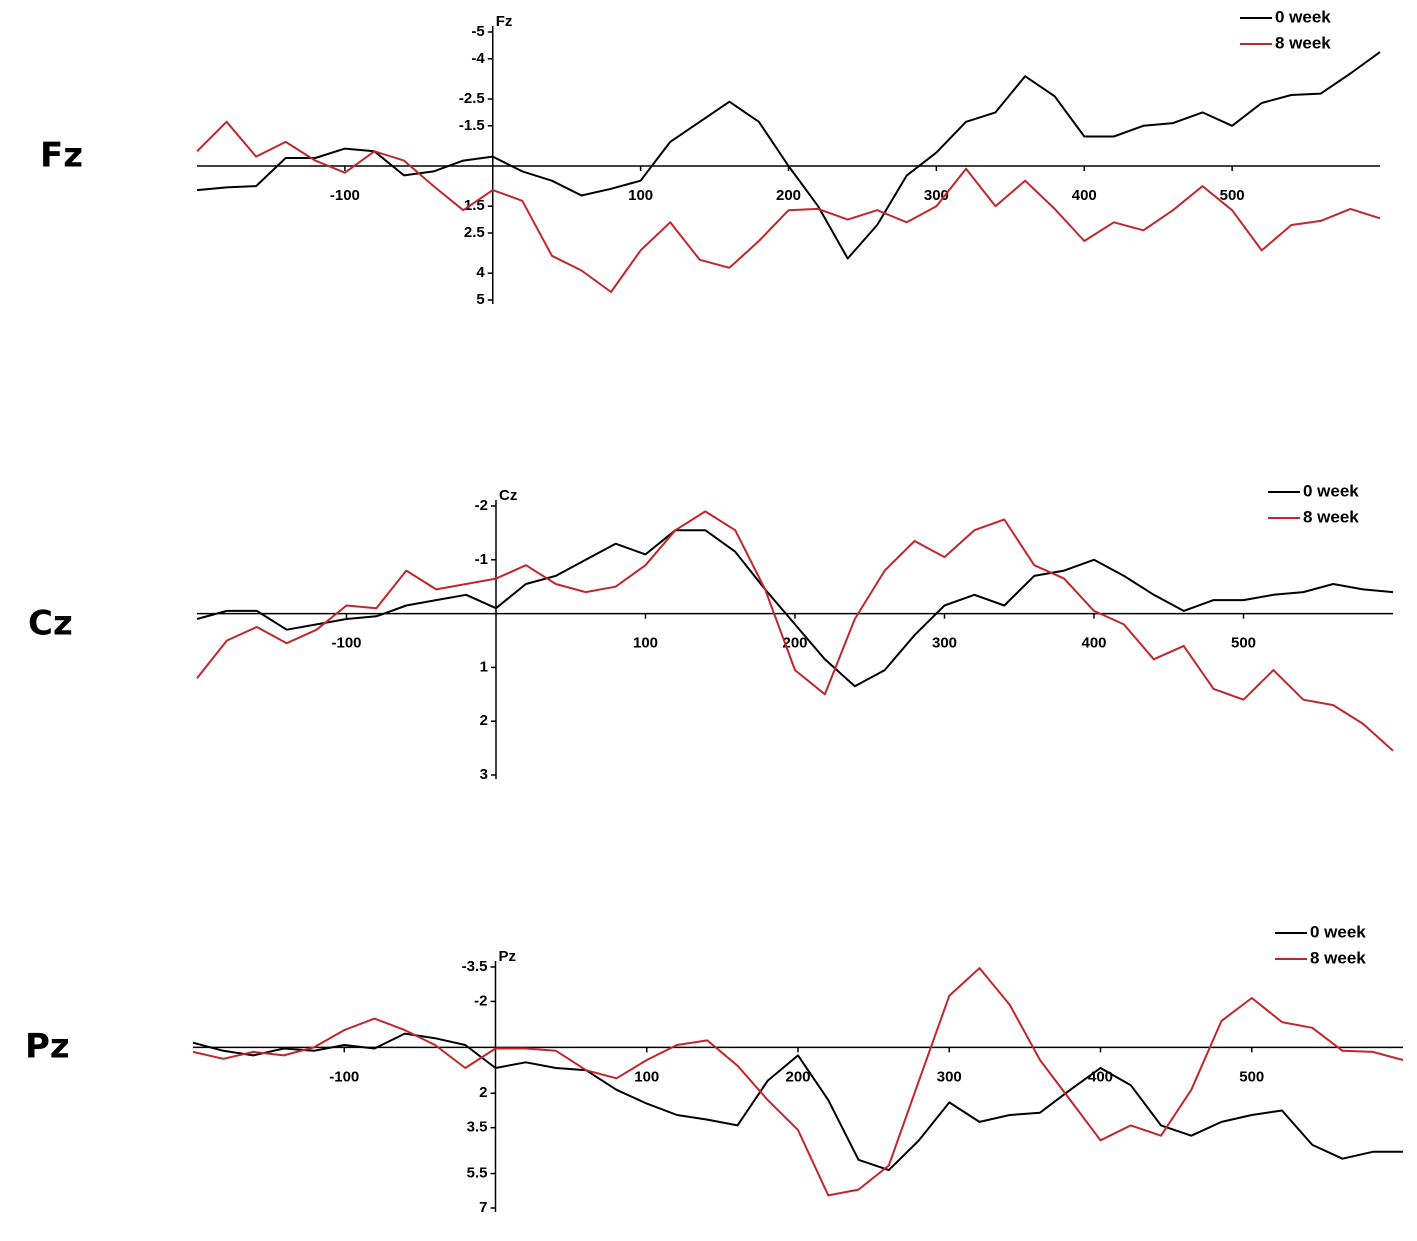 The height and width of the screenshot is (1241, 1417). What do you see at coordinates (504, 21) in the screenshot?
I see `y-axis-label: Fz` at bounding box center [504, 21].